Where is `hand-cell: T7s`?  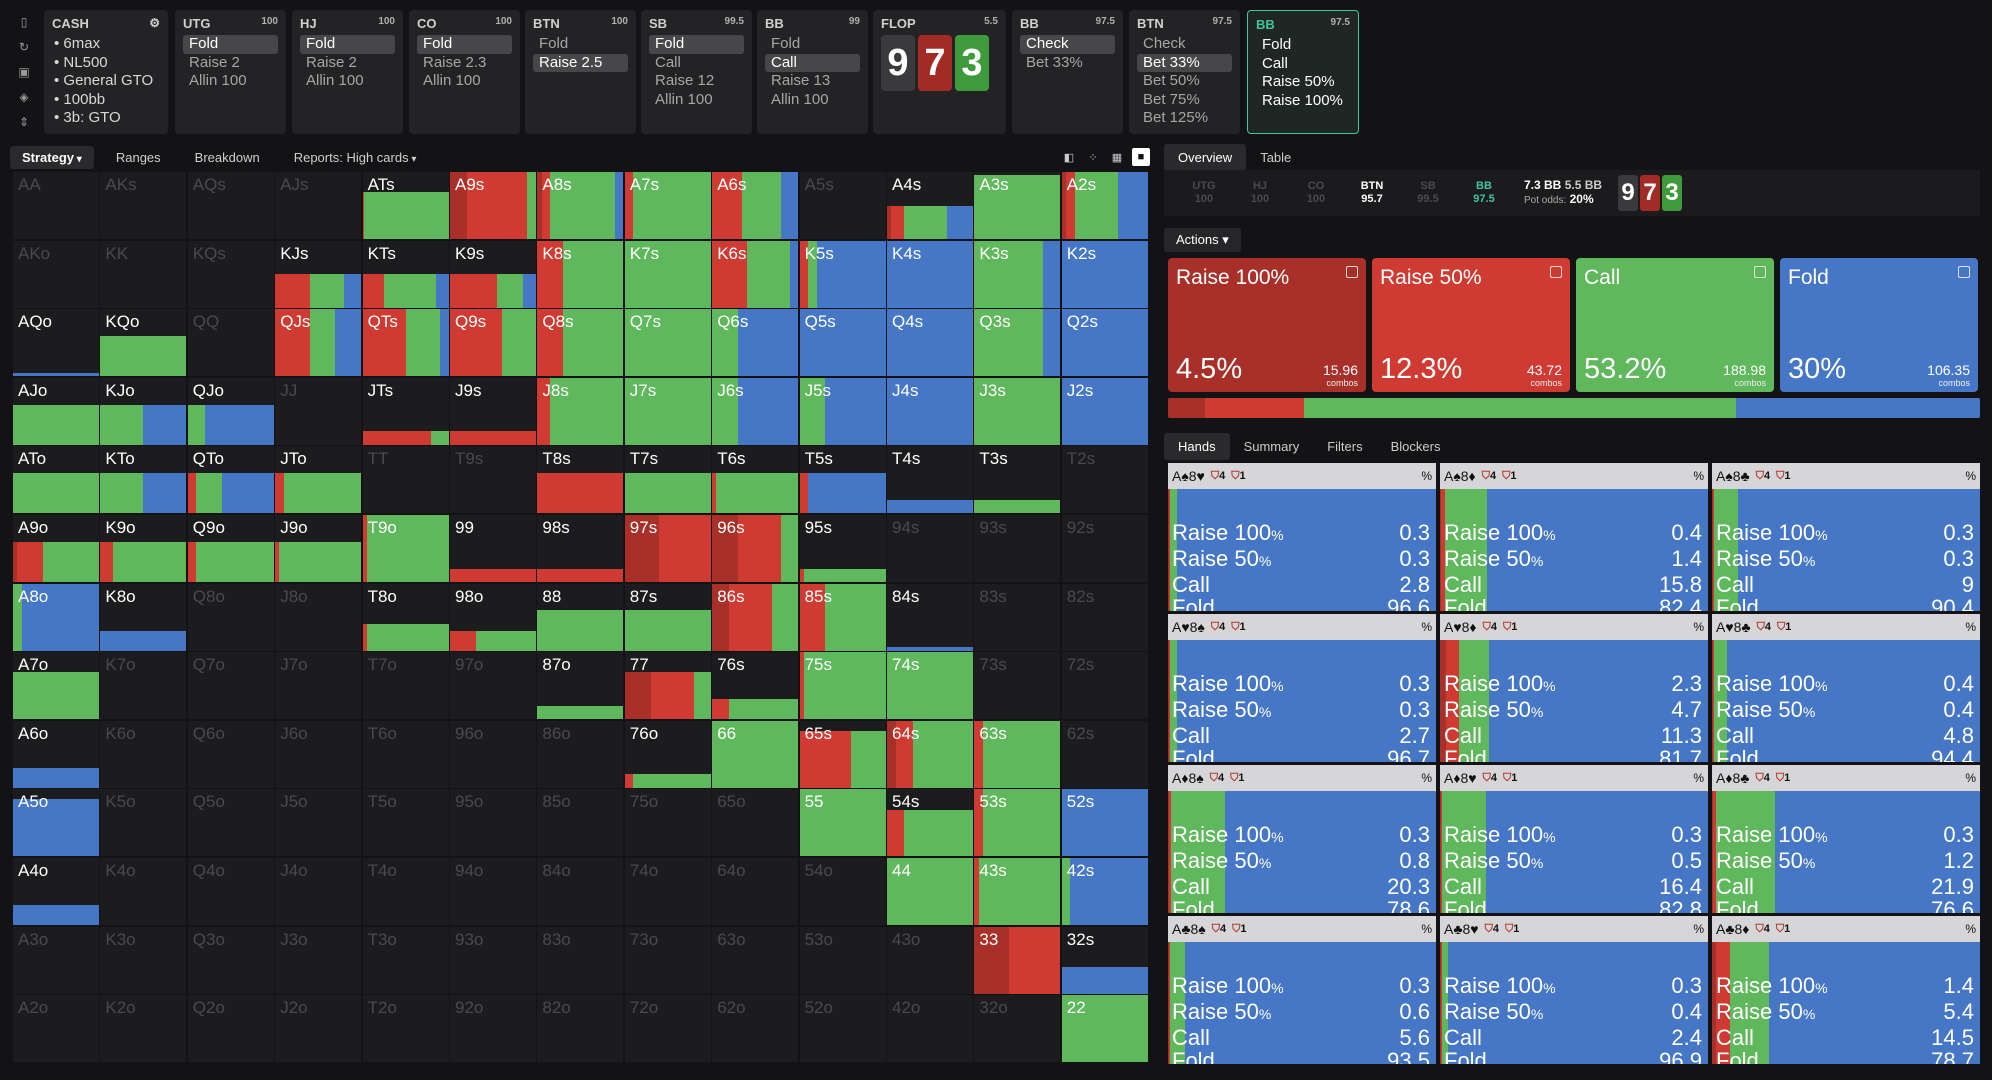
hand-cell: T7s is located at coordinates (667, 480).